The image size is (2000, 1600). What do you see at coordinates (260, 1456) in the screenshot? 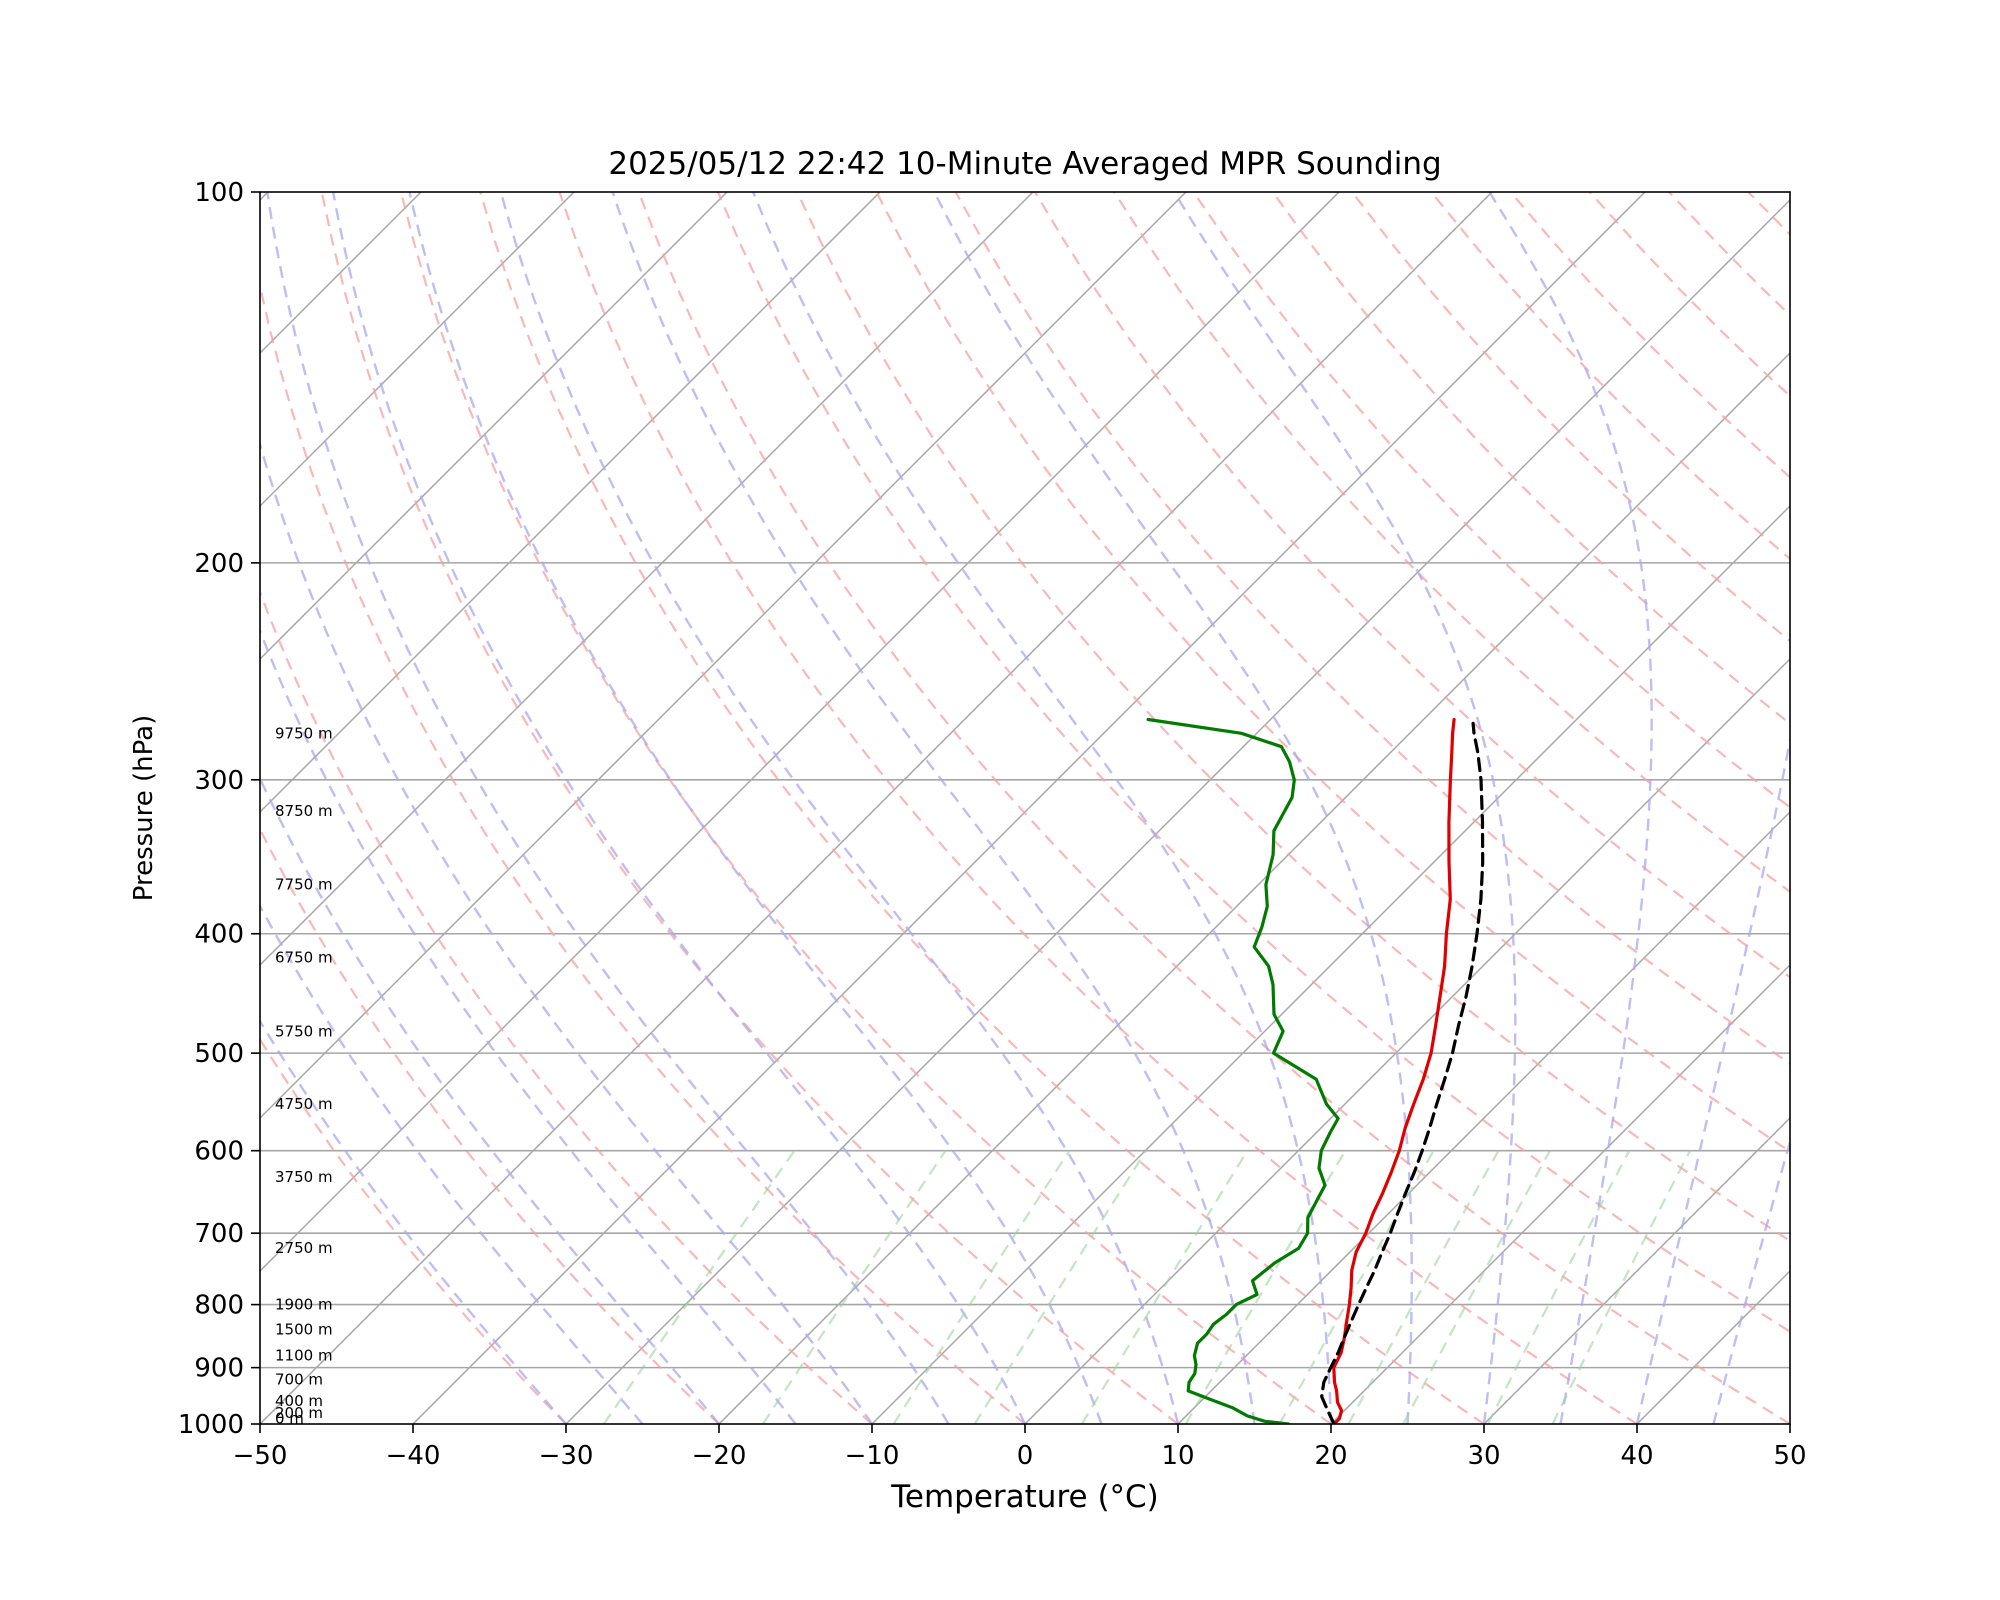
I see `x-tick-label: −50` at bounding box center [260, 1456].